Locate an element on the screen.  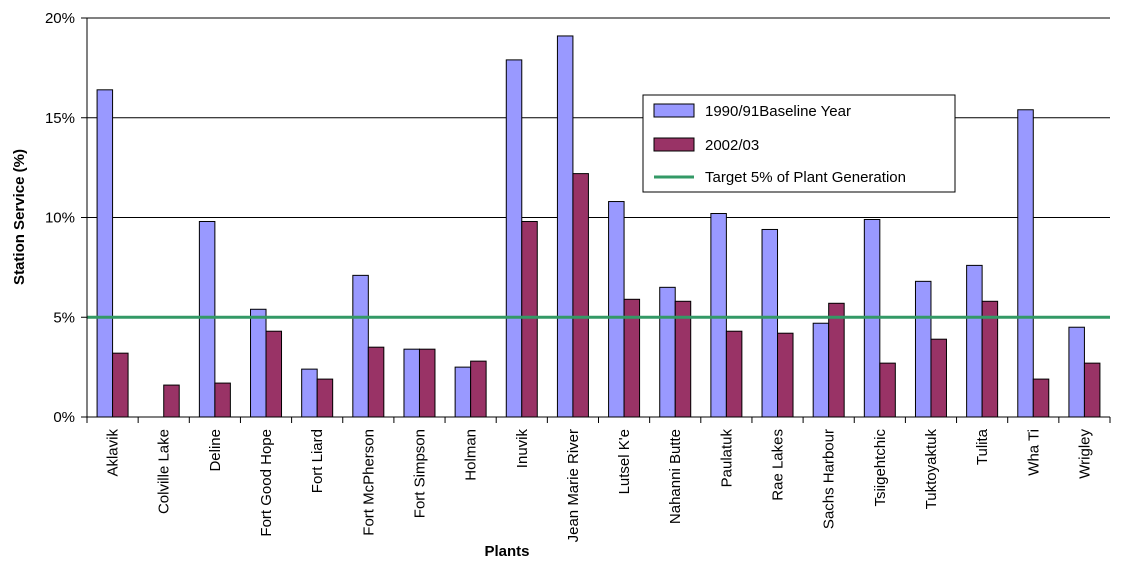
x-tick-label: Tulita is located at coordinates (982, 446).